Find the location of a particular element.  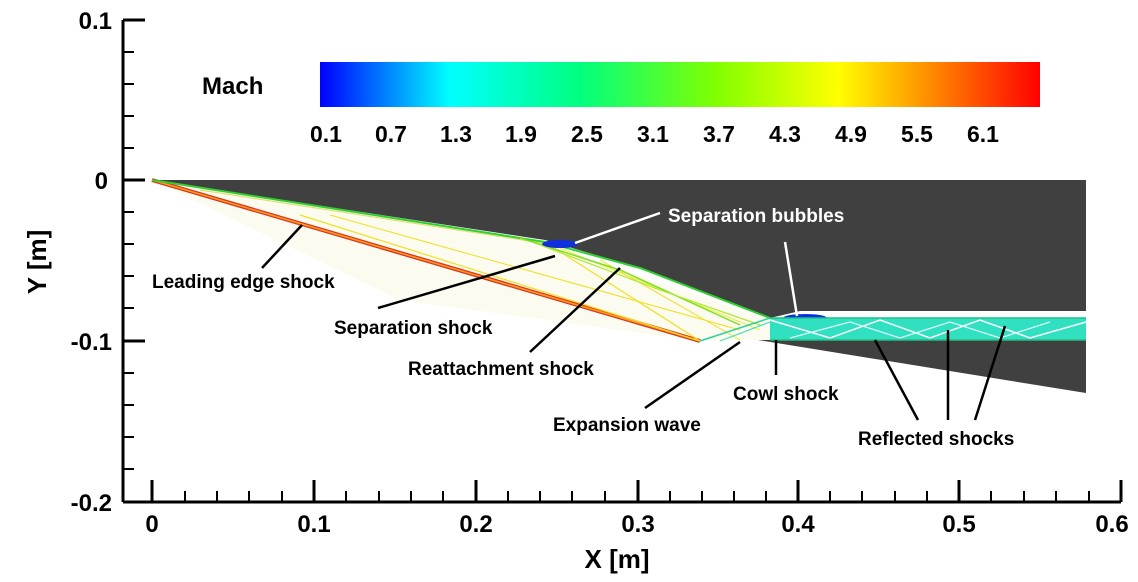

x-tick-label: 0.3 is located at coordinates (637, 524).